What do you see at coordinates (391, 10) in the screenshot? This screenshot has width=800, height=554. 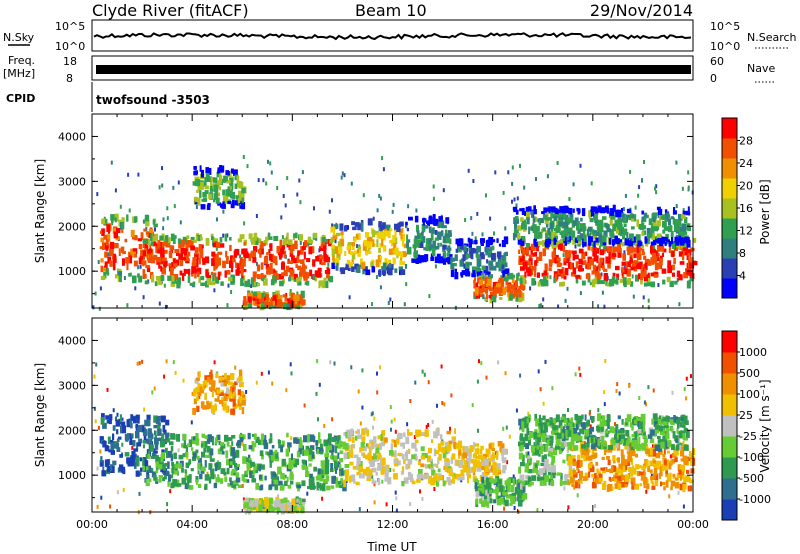 I see `beam-title: Beam 10` at bounding box center [391, 10].